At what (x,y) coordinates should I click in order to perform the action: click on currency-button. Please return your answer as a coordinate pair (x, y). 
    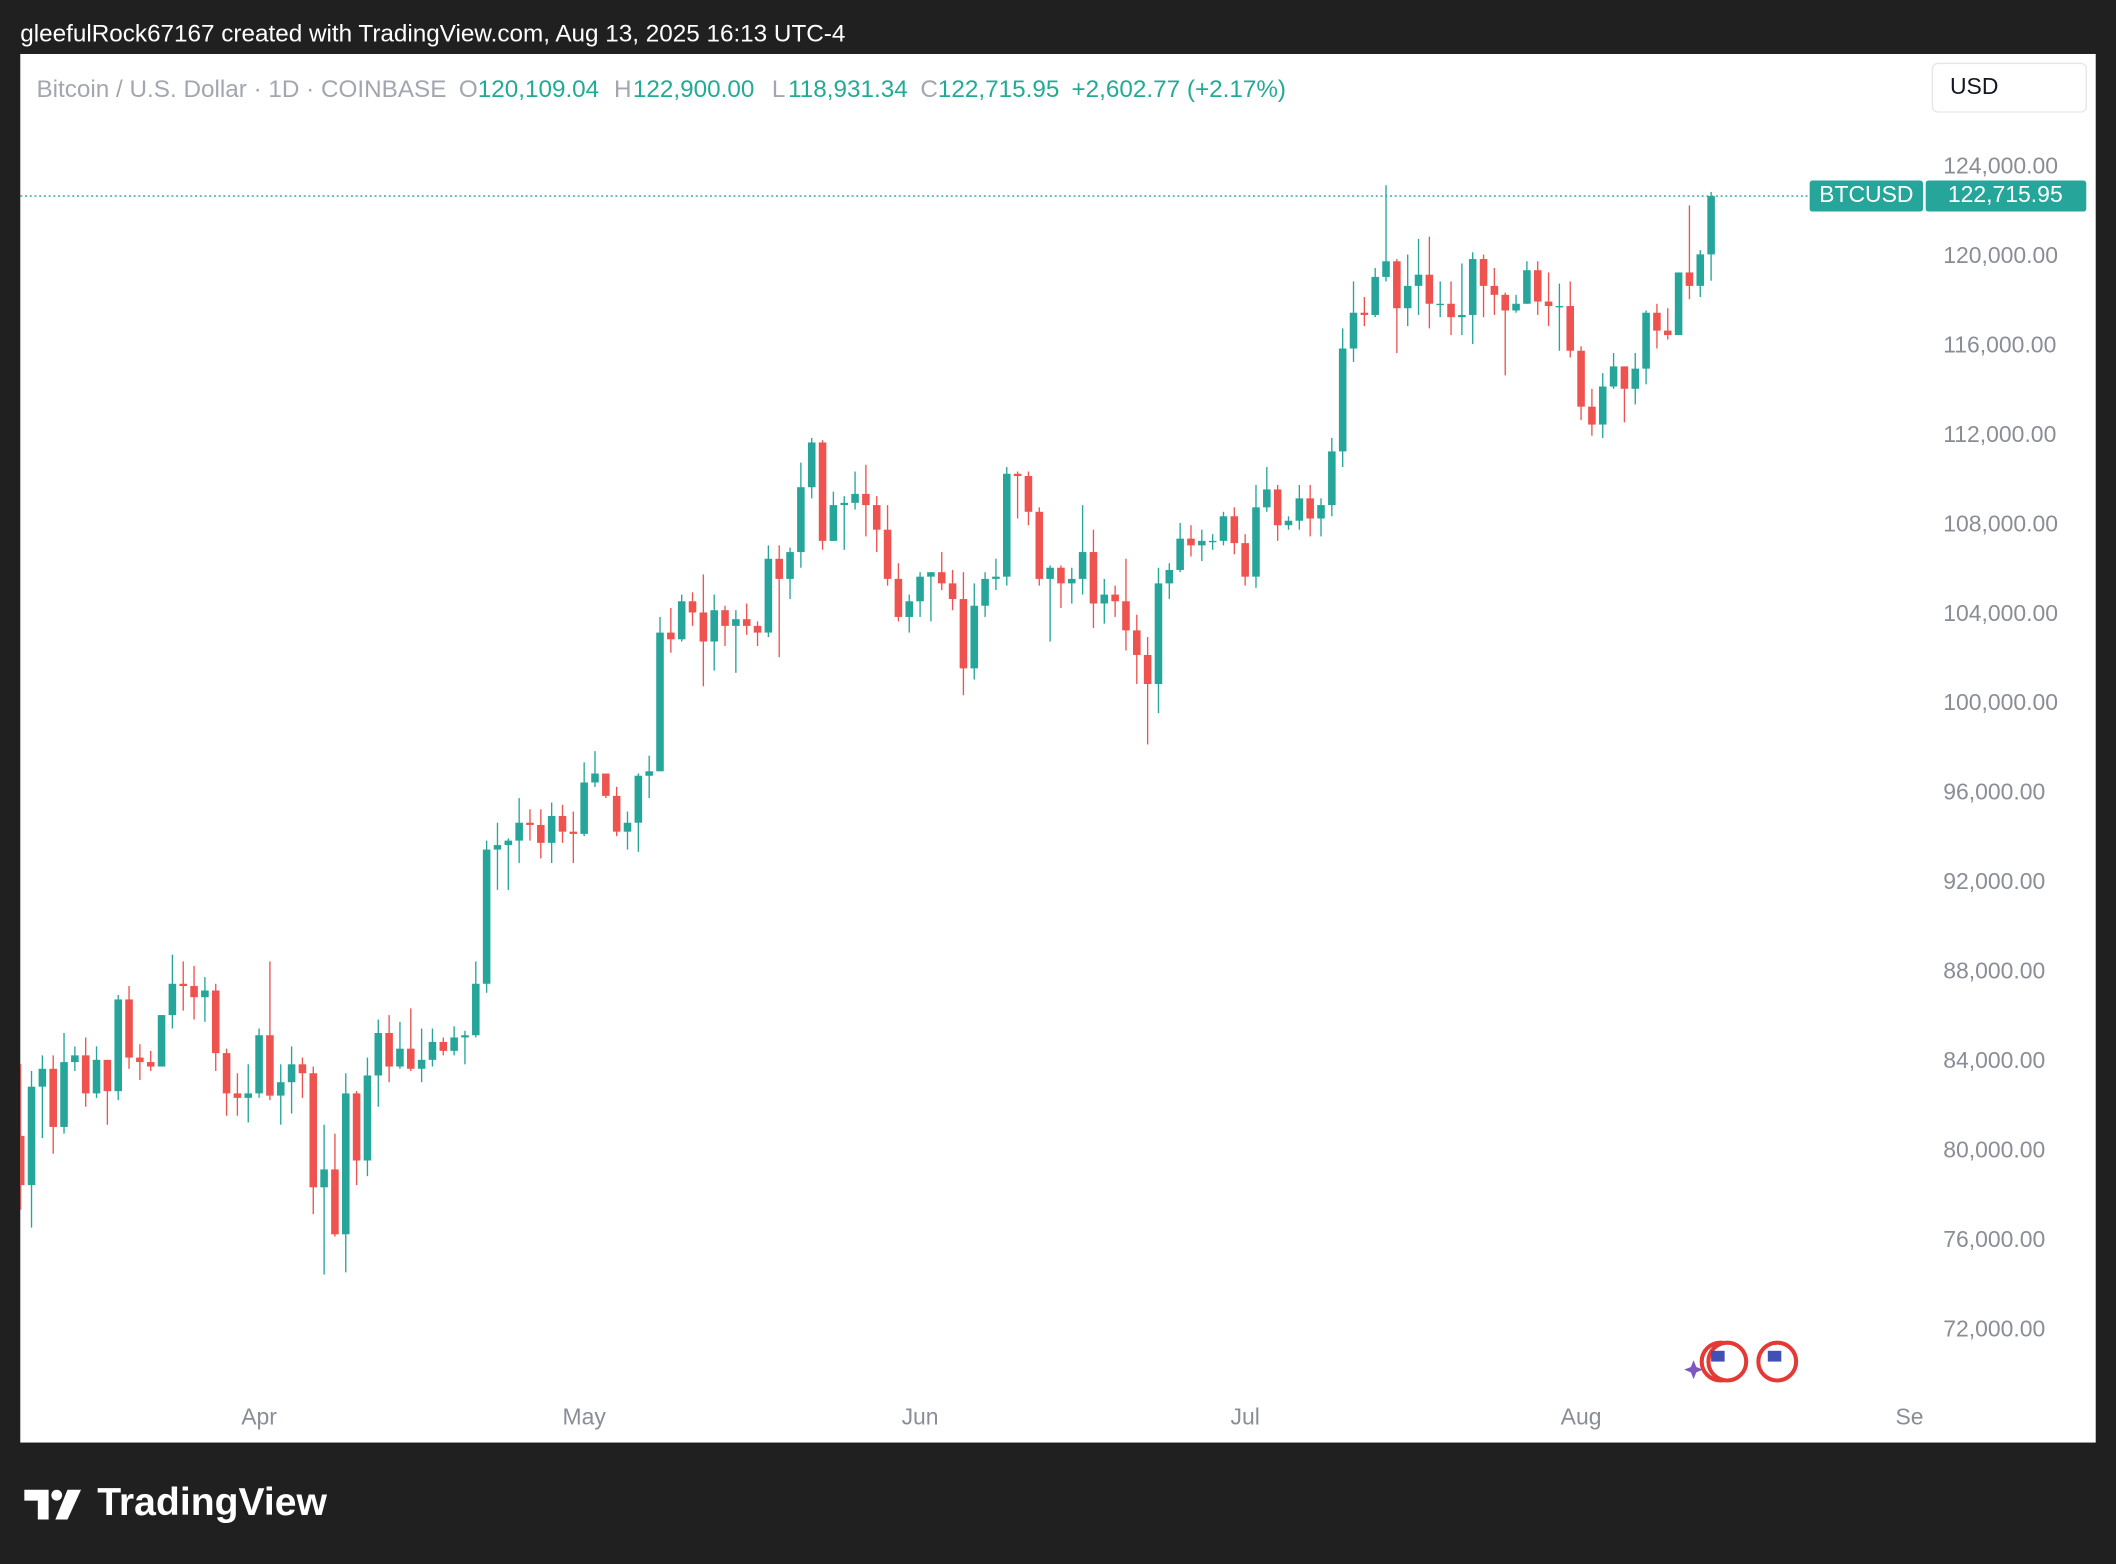
    Looking at the image, I should click on (2009, 87).